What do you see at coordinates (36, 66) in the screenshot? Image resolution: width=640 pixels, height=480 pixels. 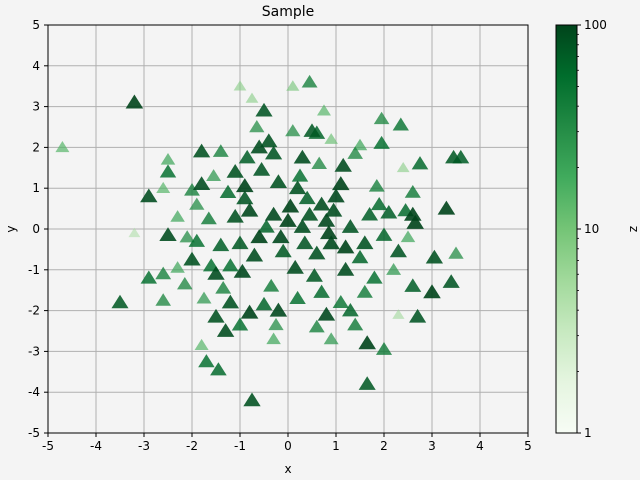 I see `y-tick-label: 4` at bounding box center [36, 66].